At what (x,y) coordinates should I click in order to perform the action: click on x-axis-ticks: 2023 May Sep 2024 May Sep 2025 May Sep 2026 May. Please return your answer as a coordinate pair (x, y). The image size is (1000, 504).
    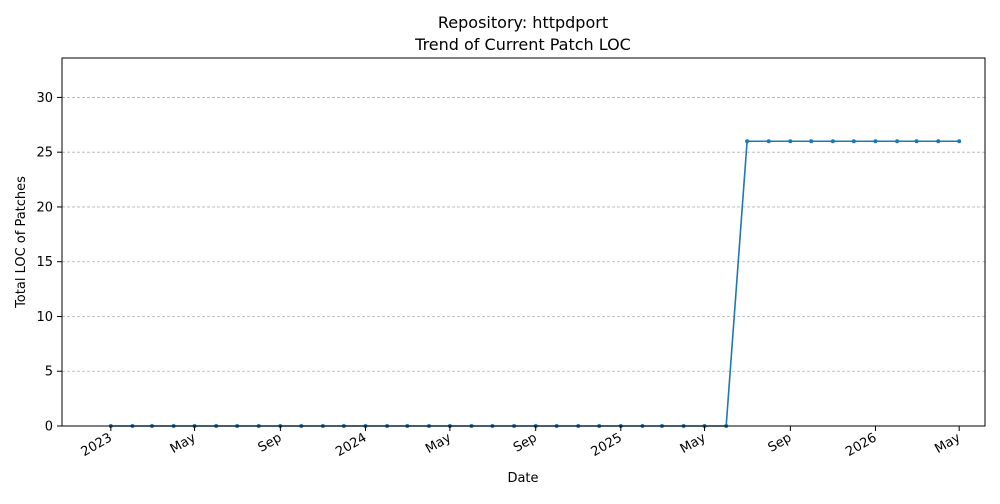
    Looking at the image, I should click on (521, 443).